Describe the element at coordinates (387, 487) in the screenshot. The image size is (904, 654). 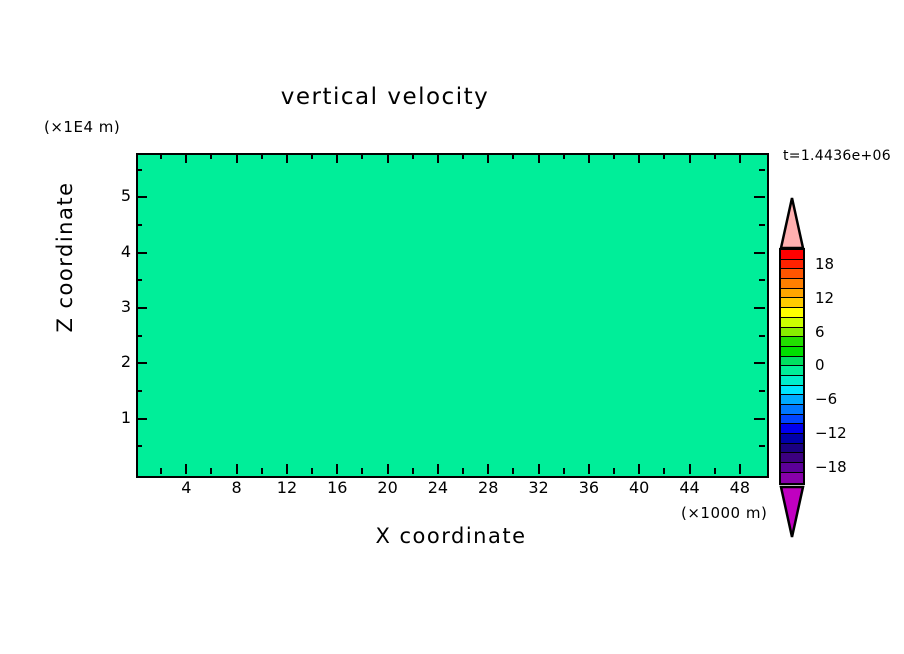
I see `x-axis-tick-label: 20` at that location.